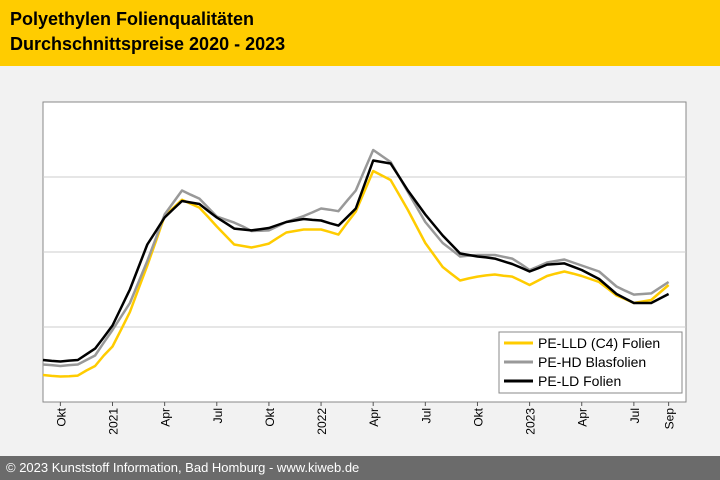 This screenshot has width=720, height=480. Describe the element at coordinates (61, 416) in the screenshot. I see `x-tick-label-1: Okt` at that location.